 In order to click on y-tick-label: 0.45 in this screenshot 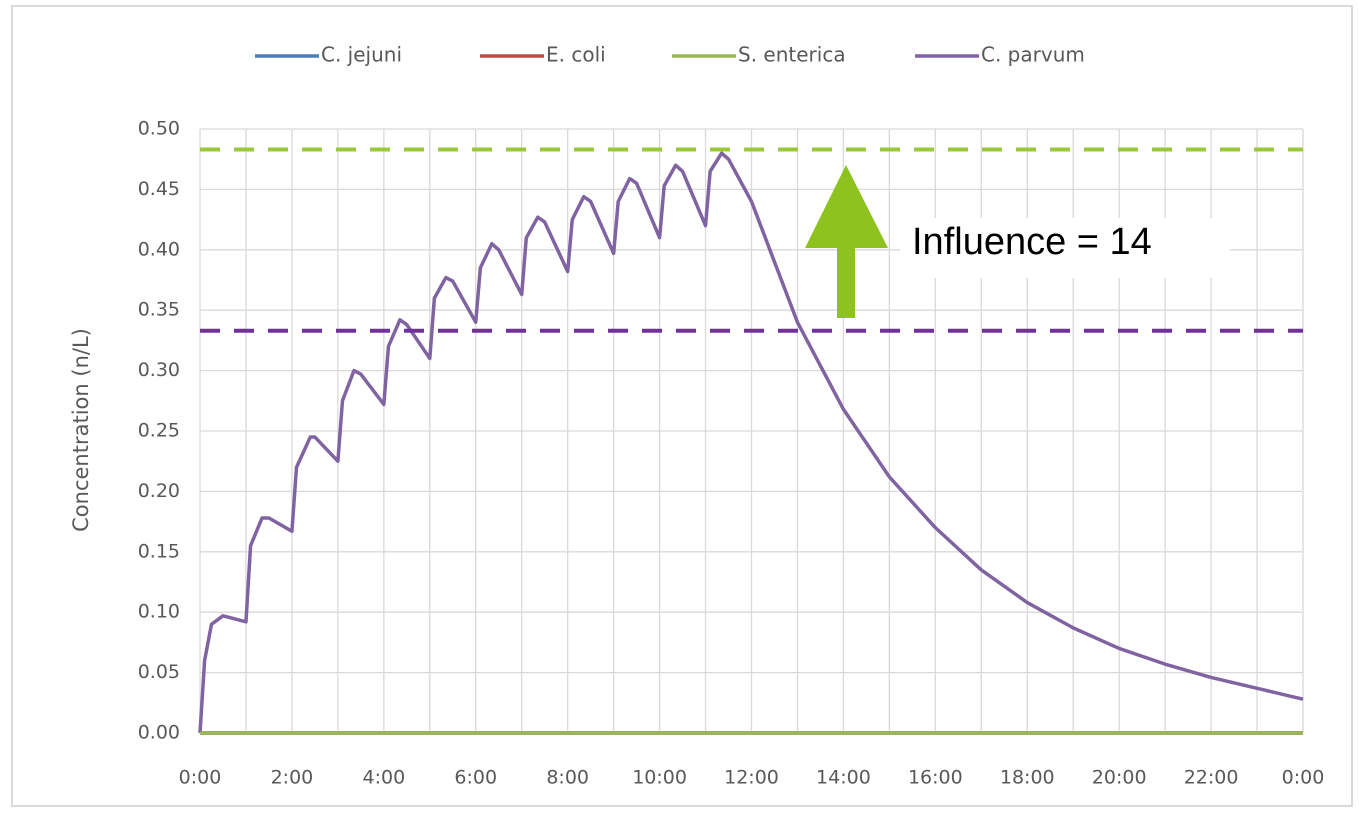, I will do `click(159, 189)`.